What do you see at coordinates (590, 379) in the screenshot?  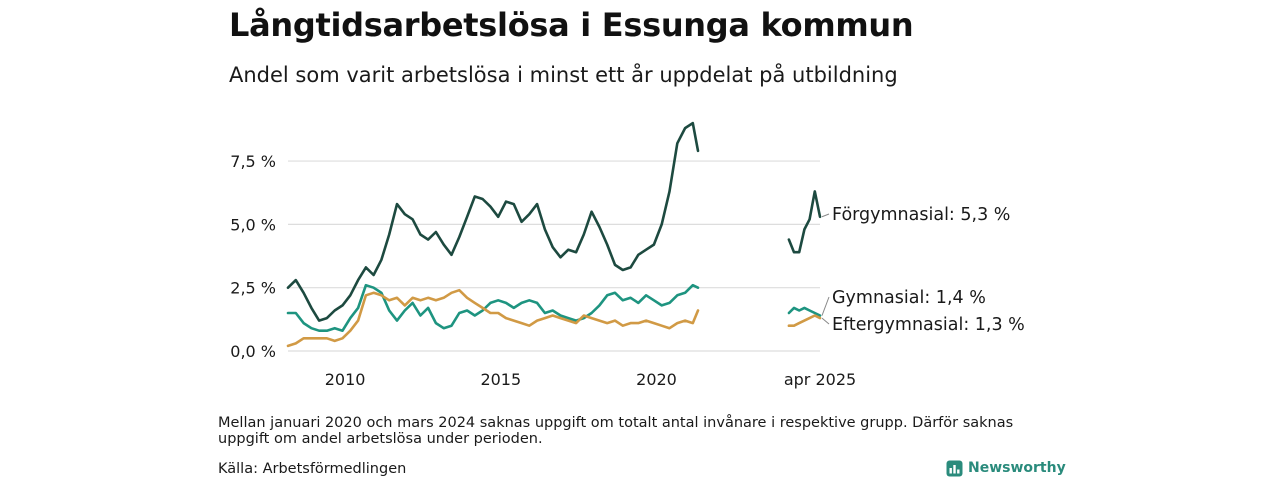 I see `x-axis-ticks: 2010 2015 2020 apr 2025` at bounding box center [590, 379].